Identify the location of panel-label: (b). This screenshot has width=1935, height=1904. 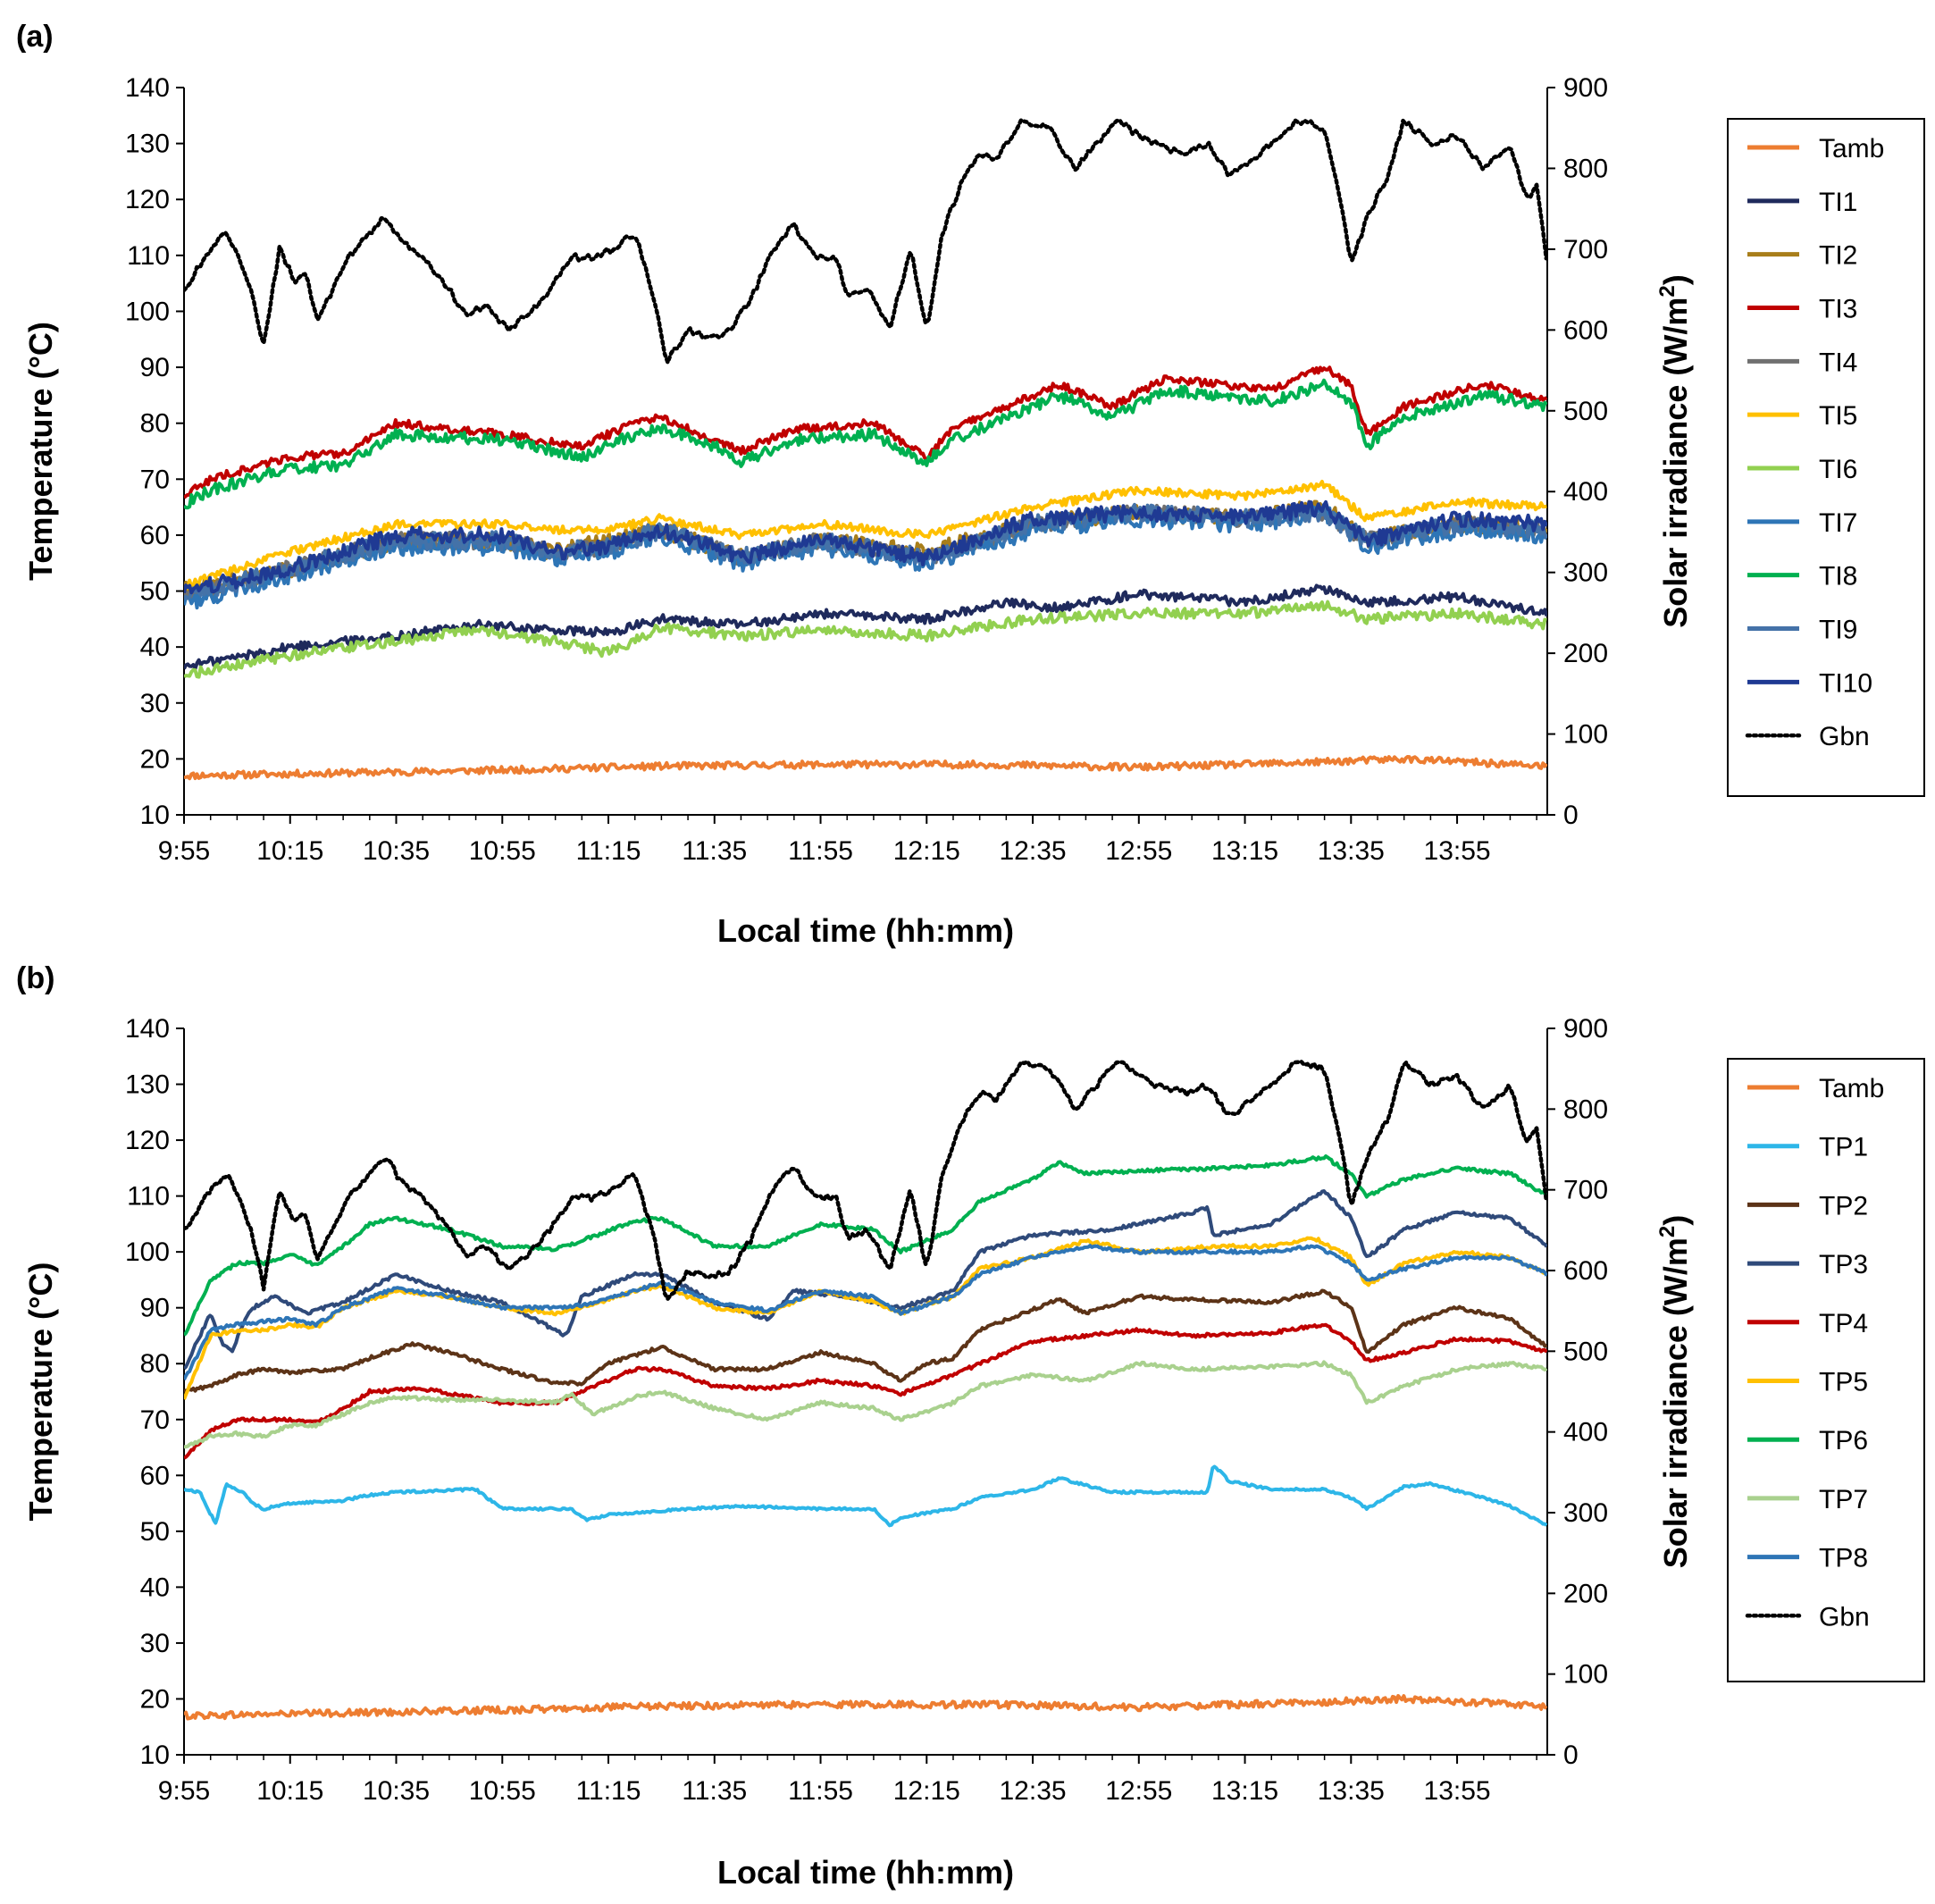
(35, 978).